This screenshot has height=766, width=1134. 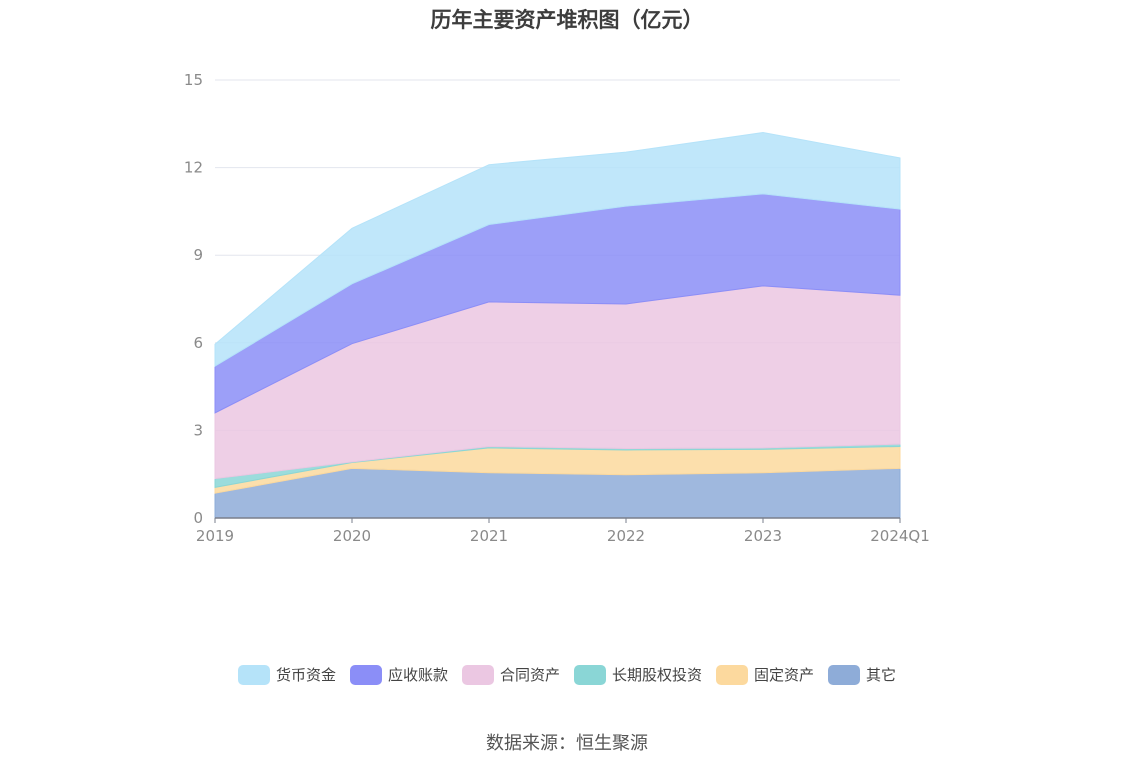 I want to click on legend-label: 货币资金, so click(x=305, y=675).